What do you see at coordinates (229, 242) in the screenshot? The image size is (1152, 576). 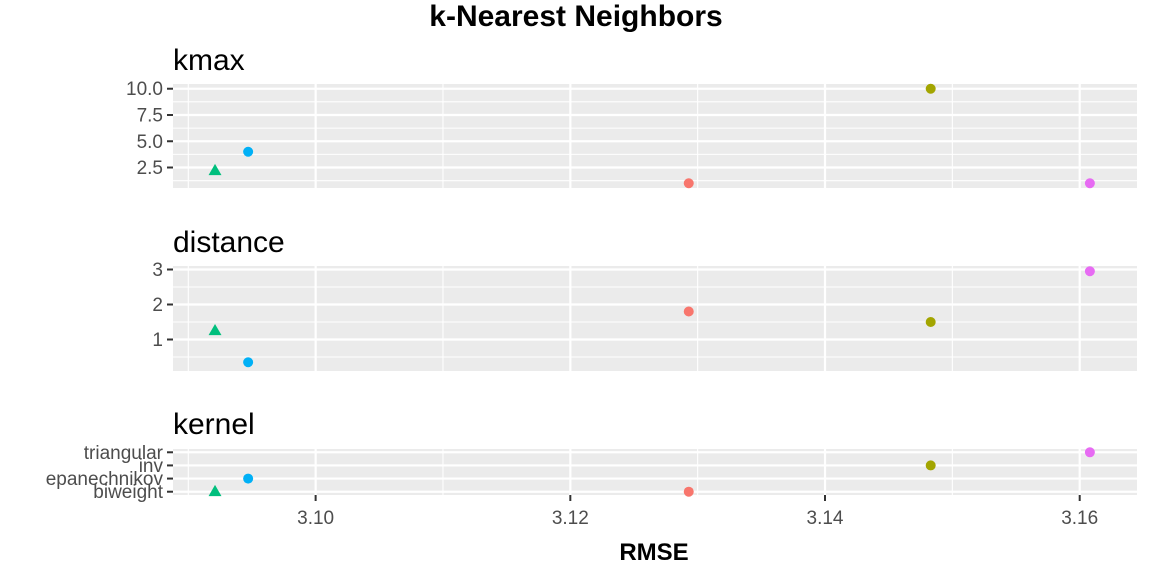 I see `facet-label-distance: distance` at bounding box center [229, 242].